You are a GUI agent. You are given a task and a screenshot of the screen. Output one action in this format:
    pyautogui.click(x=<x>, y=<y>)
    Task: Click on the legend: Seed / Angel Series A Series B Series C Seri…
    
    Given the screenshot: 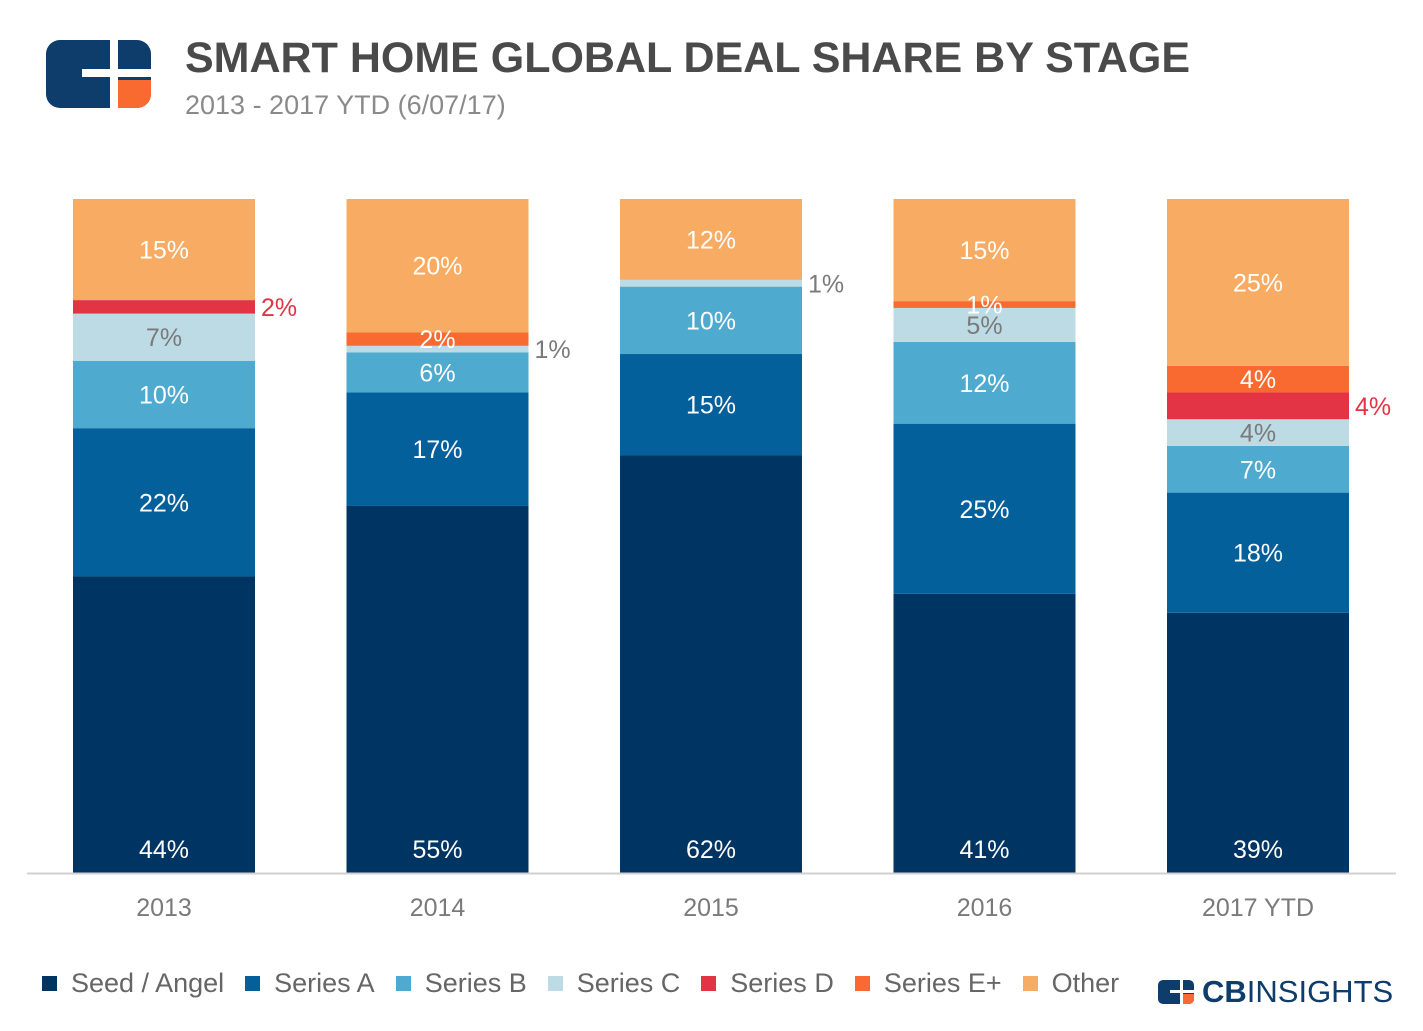 What is the action you would take?
    pyautogui.click(x=591, y=983)
    